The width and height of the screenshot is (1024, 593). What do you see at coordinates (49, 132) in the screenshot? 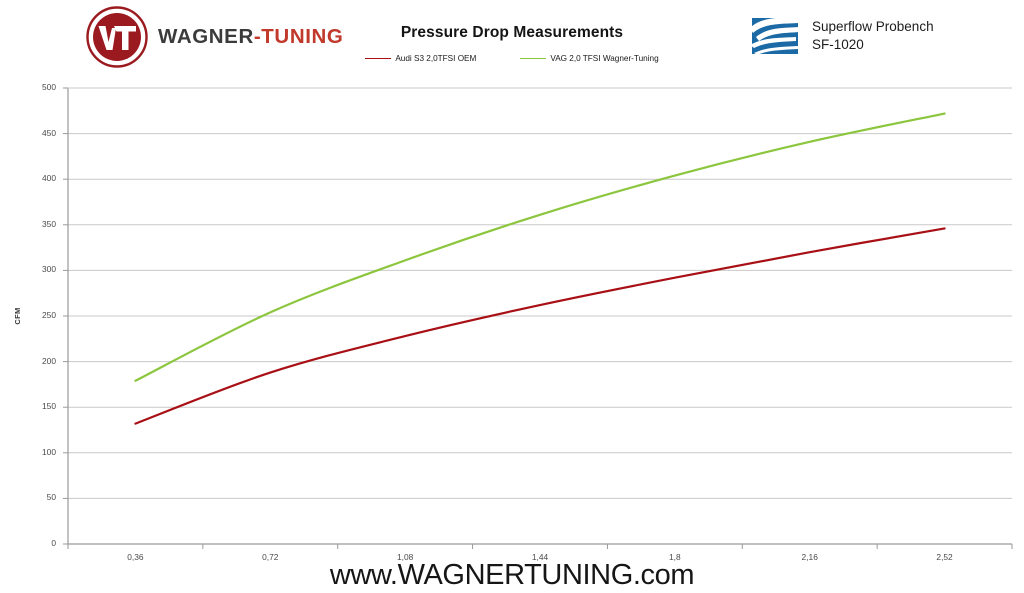
I see `y-tick-label: 450` at bounding box center [49, 132].